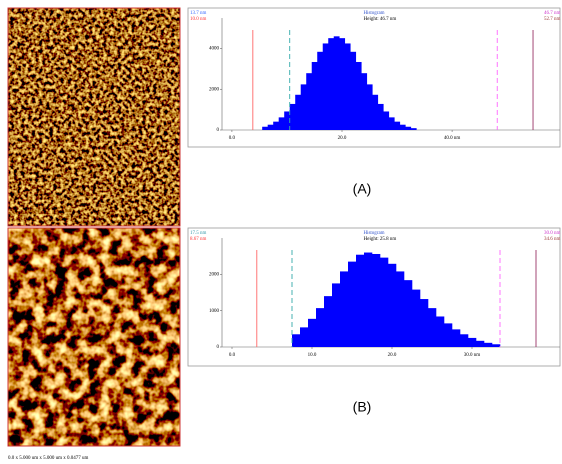 The image size is (562, 464). What do you see at coordinates (552, 233) in the screenshot?
I see `cursor-readout: 30.0 nm` at bounding box center [552, 233].